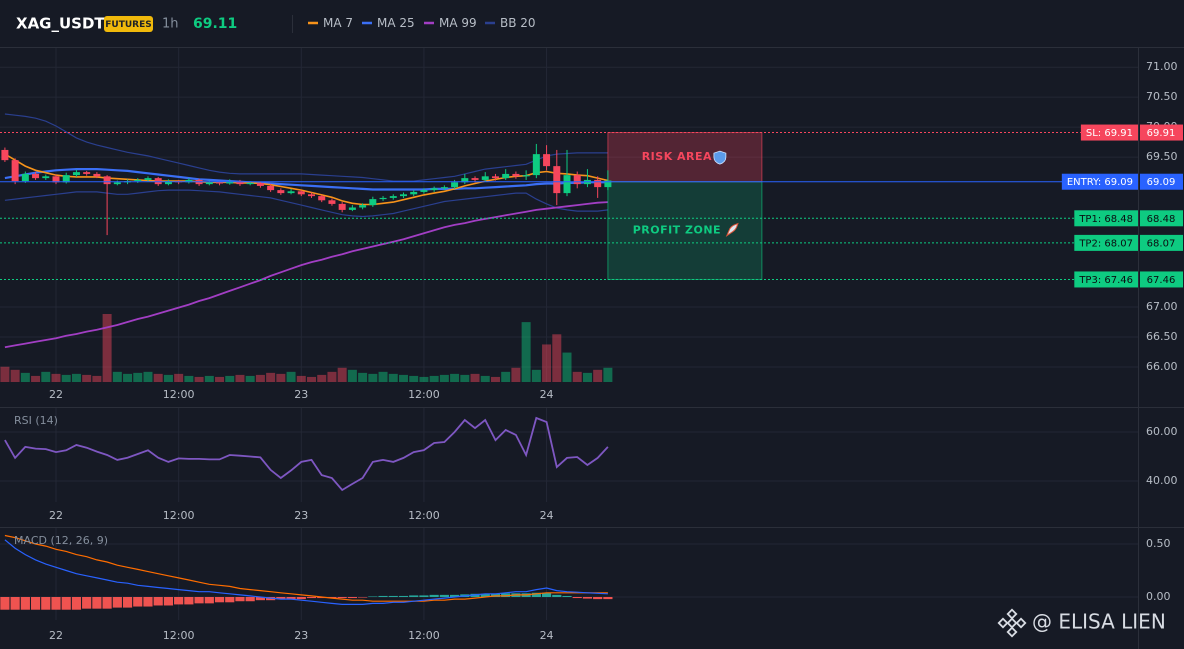 The width and height of the screenshot is (1184, 649). I want to click on legend-label: MA 99, so click(458, 23).